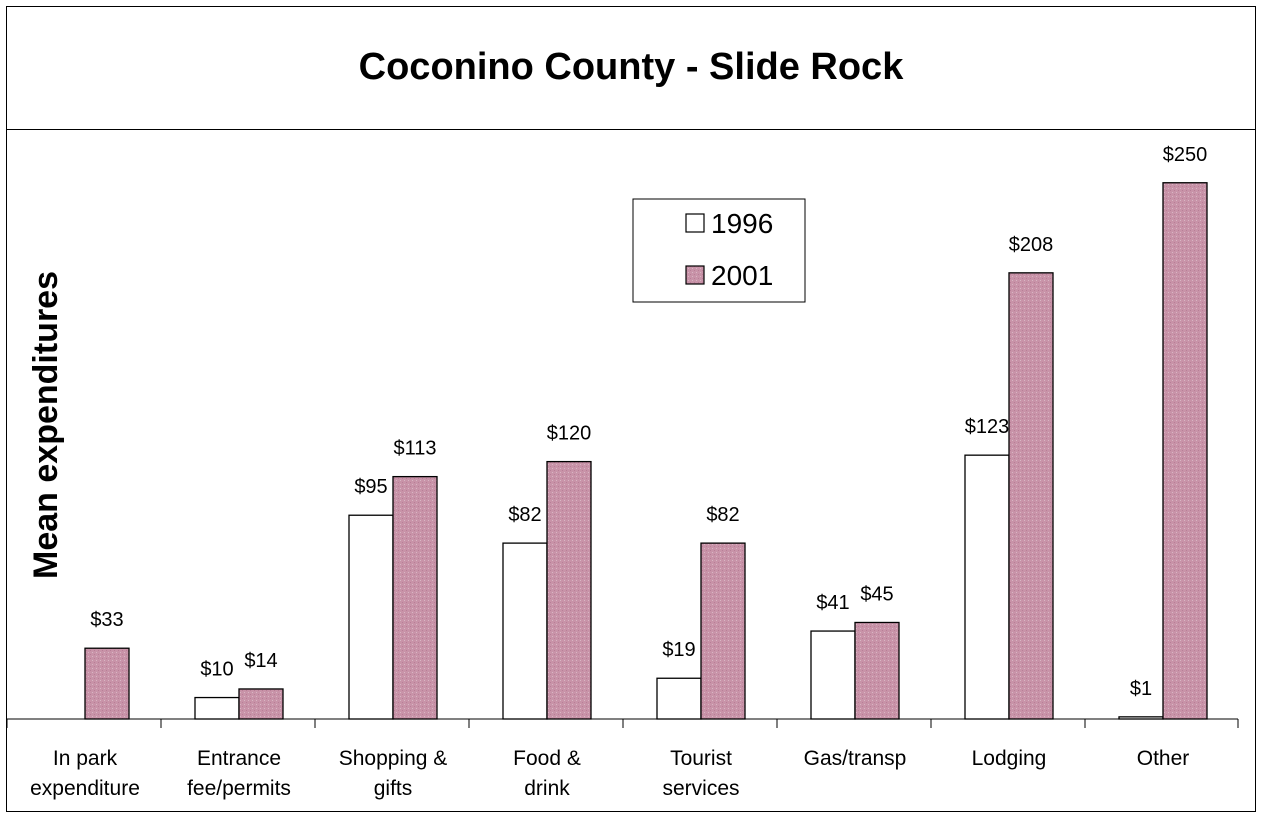  Describe the element at coordinates (46, 425) in the screenshot. I see `y-axis-label: Mean expenditures` at that location.